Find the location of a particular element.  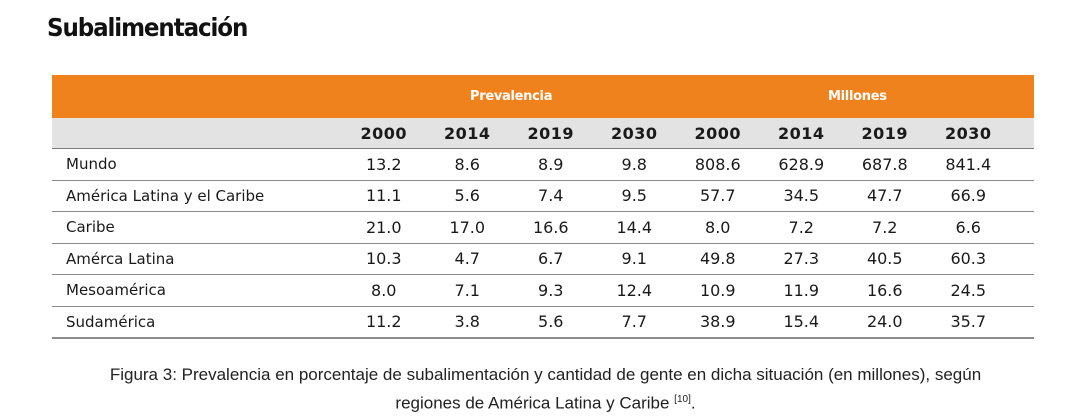

caption-end: . is located at coordinates (693, 403).